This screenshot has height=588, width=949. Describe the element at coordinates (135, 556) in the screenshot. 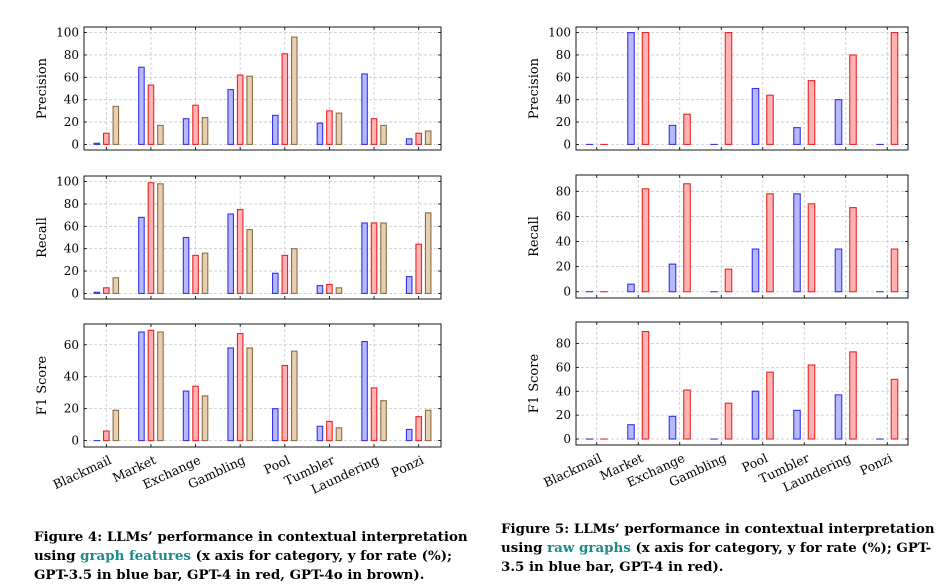

I see `caption-highlight-link: graph features` at that location.